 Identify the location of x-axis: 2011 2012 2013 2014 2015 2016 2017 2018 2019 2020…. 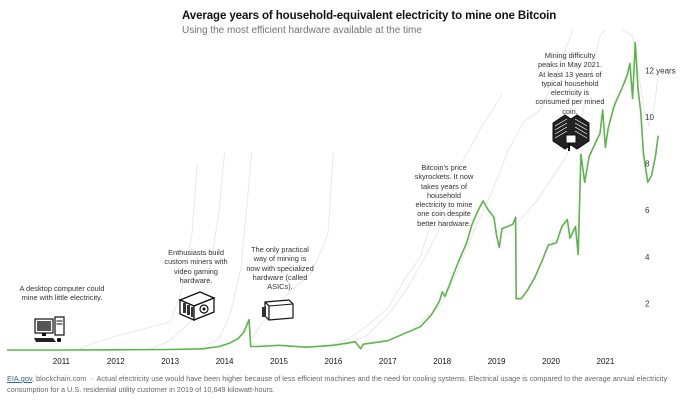
(334, 361).